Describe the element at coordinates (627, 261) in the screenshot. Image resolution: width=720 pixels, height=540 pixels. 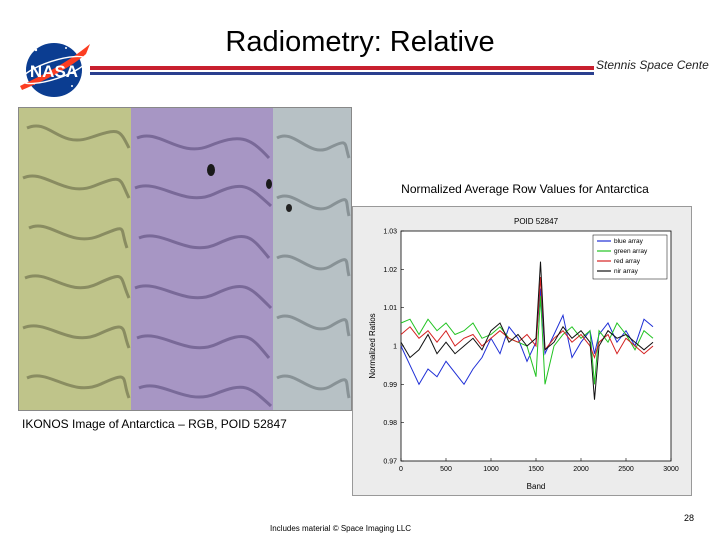
I see `legend-label: red array` at that location.